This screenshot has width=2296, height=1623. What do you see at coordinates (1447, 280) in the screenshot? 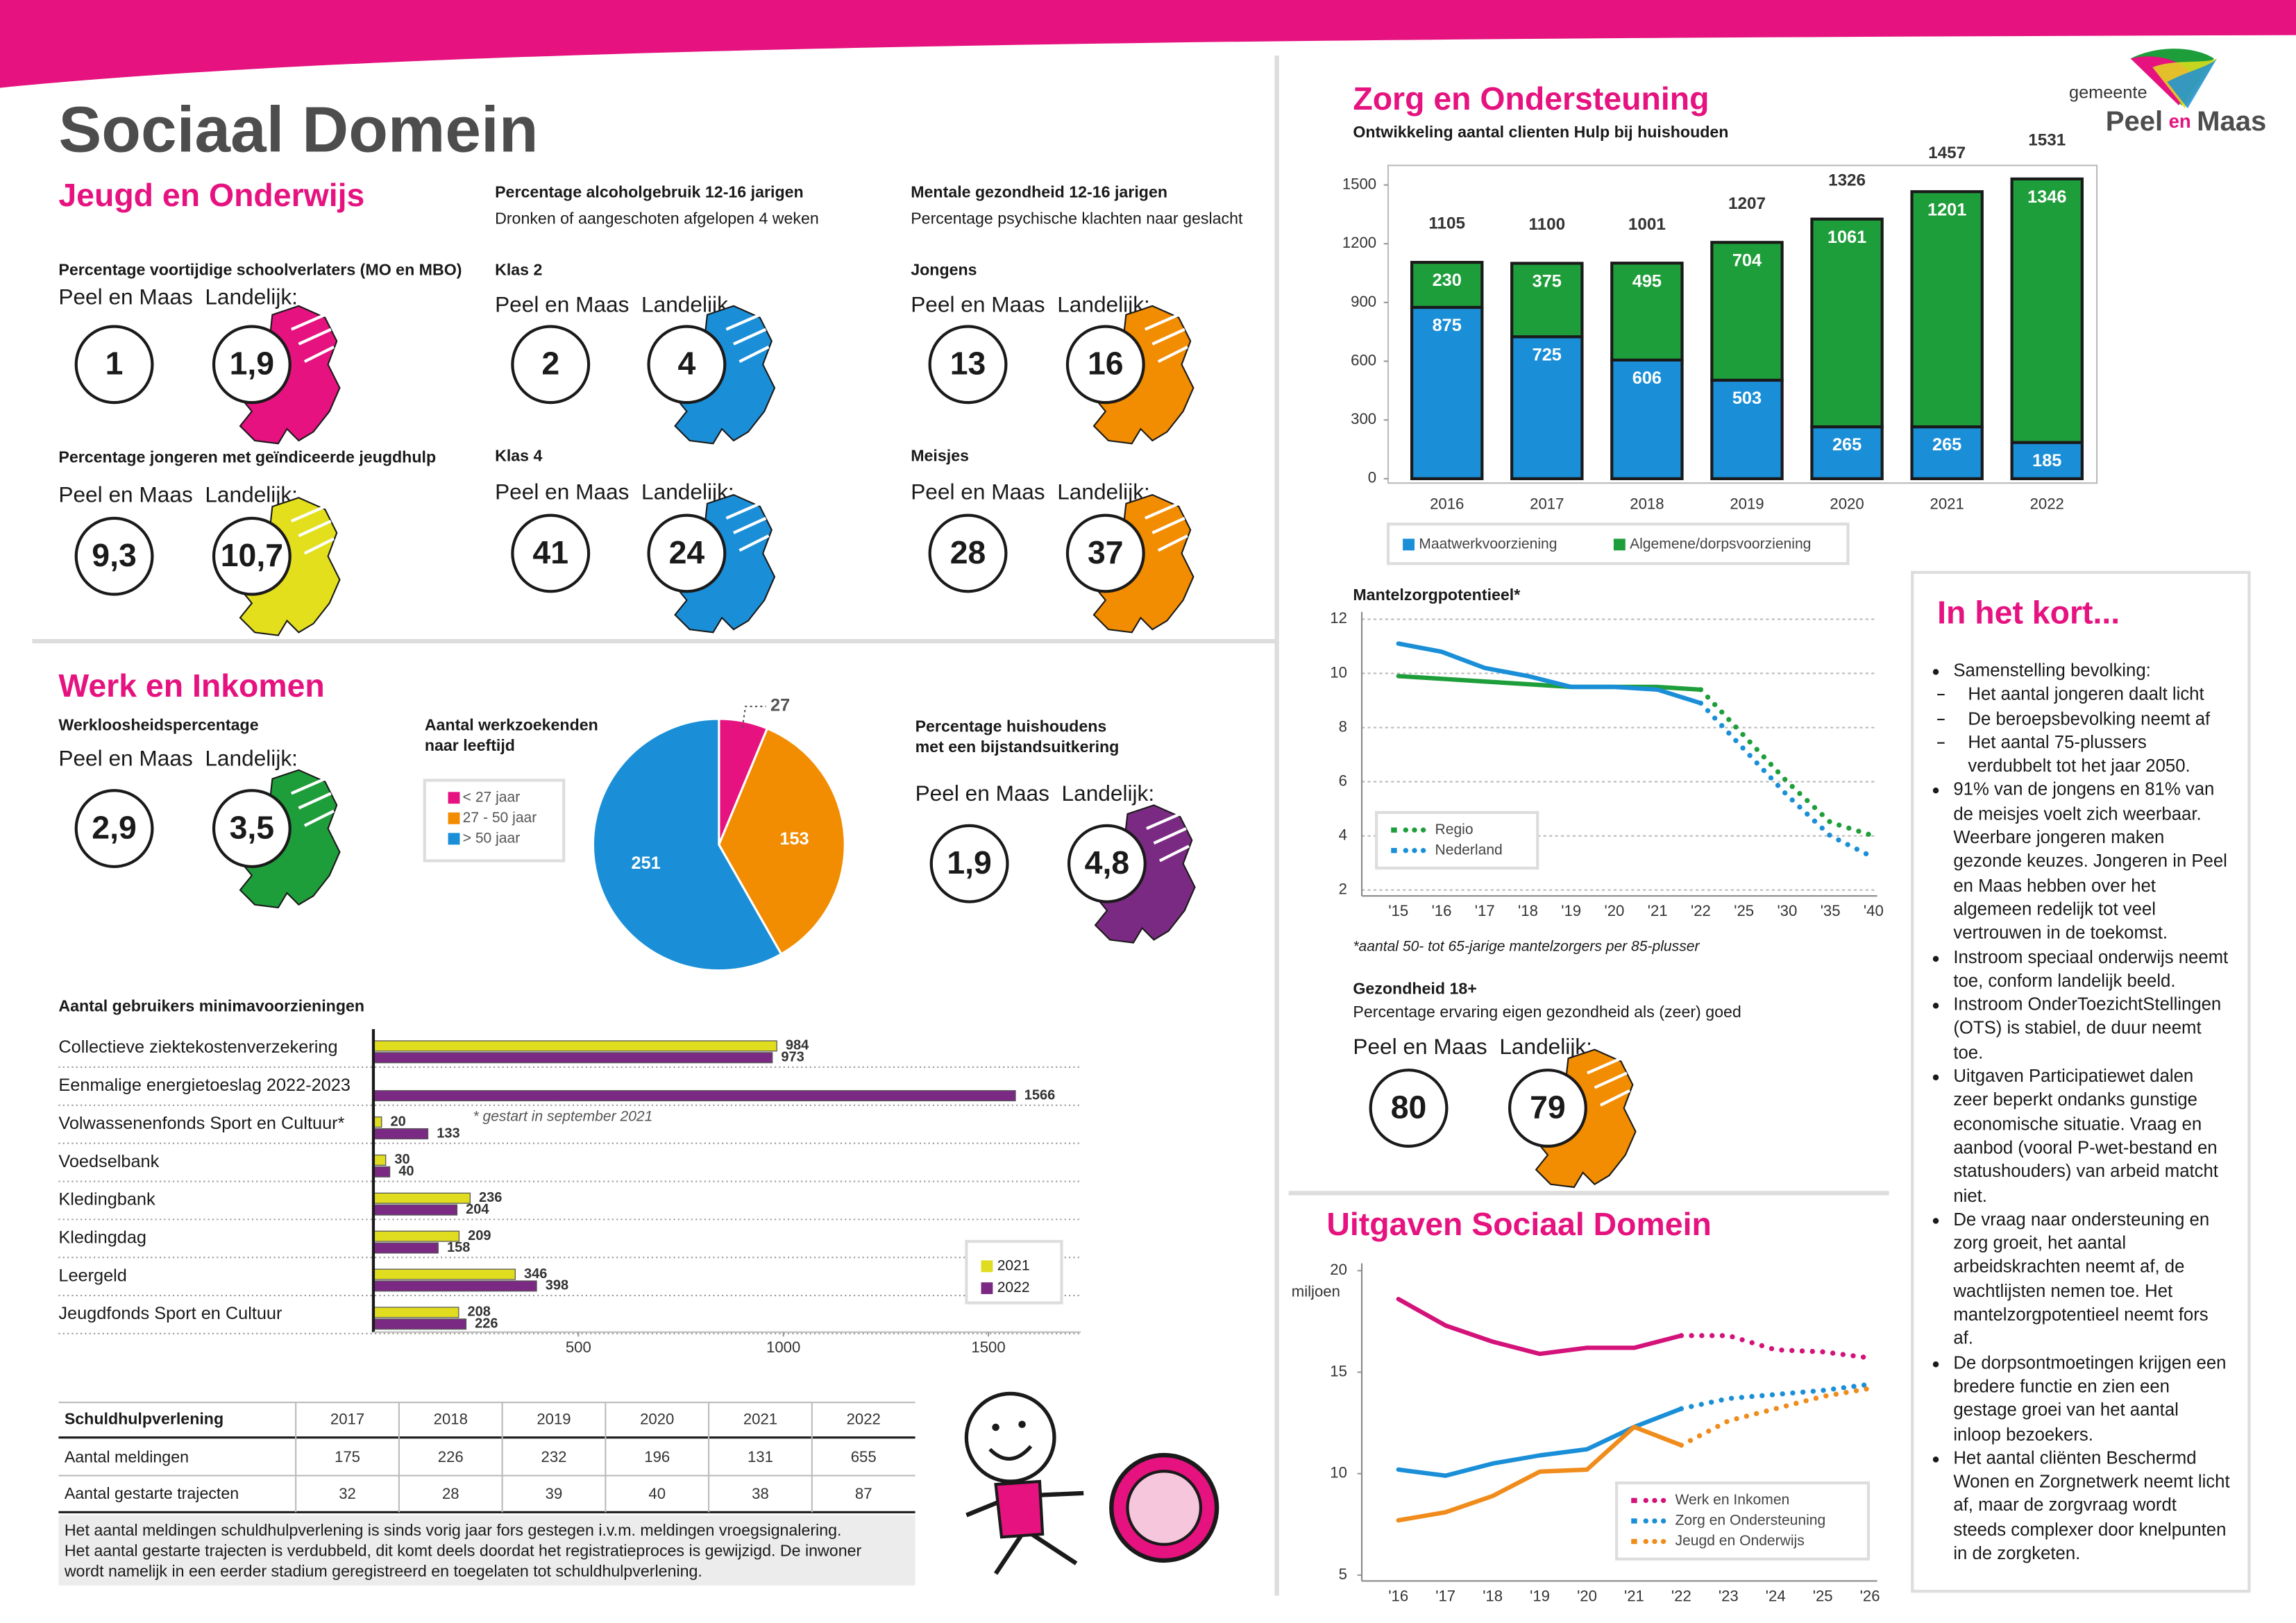
I see `data-label: 230` at bounding box center [1447, 280].